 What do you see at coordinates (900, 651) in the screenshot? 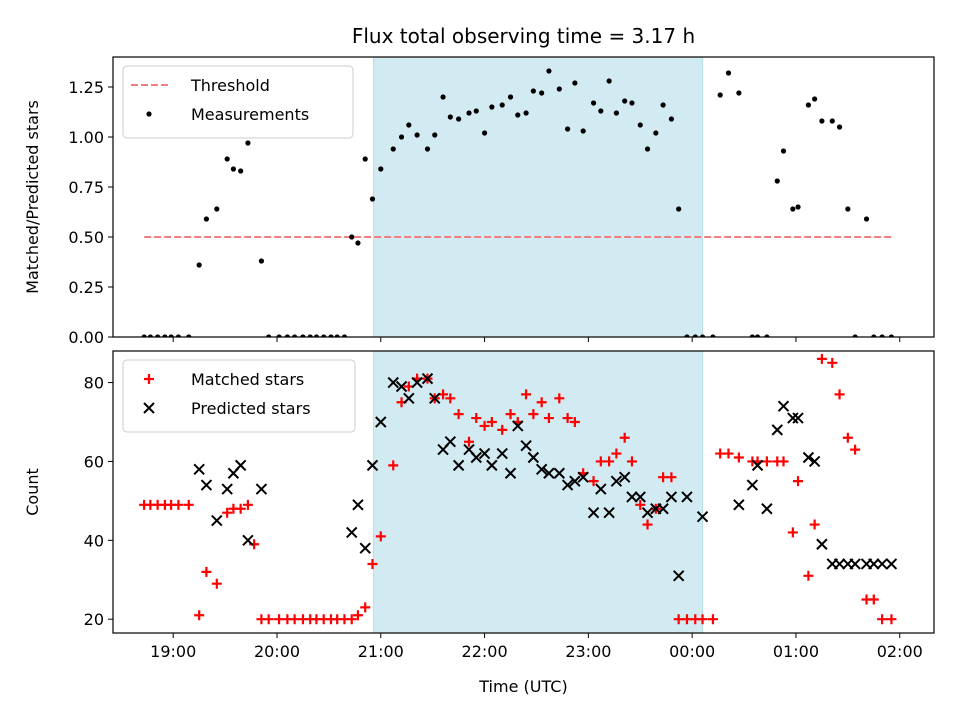
I see `x-tick-label: 02:00` at bounding box center [900, 651].